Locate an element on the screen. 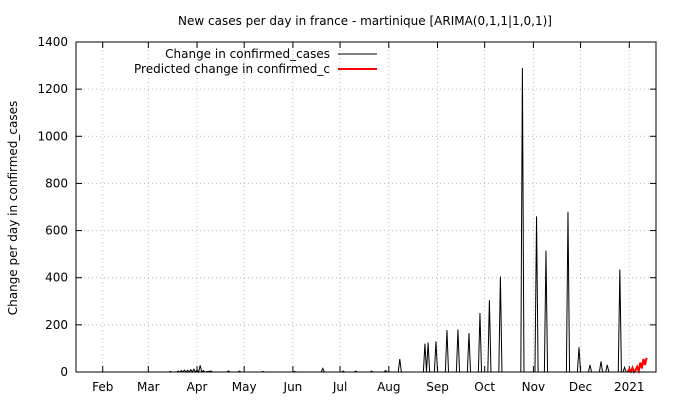  y-tick-label: 200 is located at coordinates (56, 325).